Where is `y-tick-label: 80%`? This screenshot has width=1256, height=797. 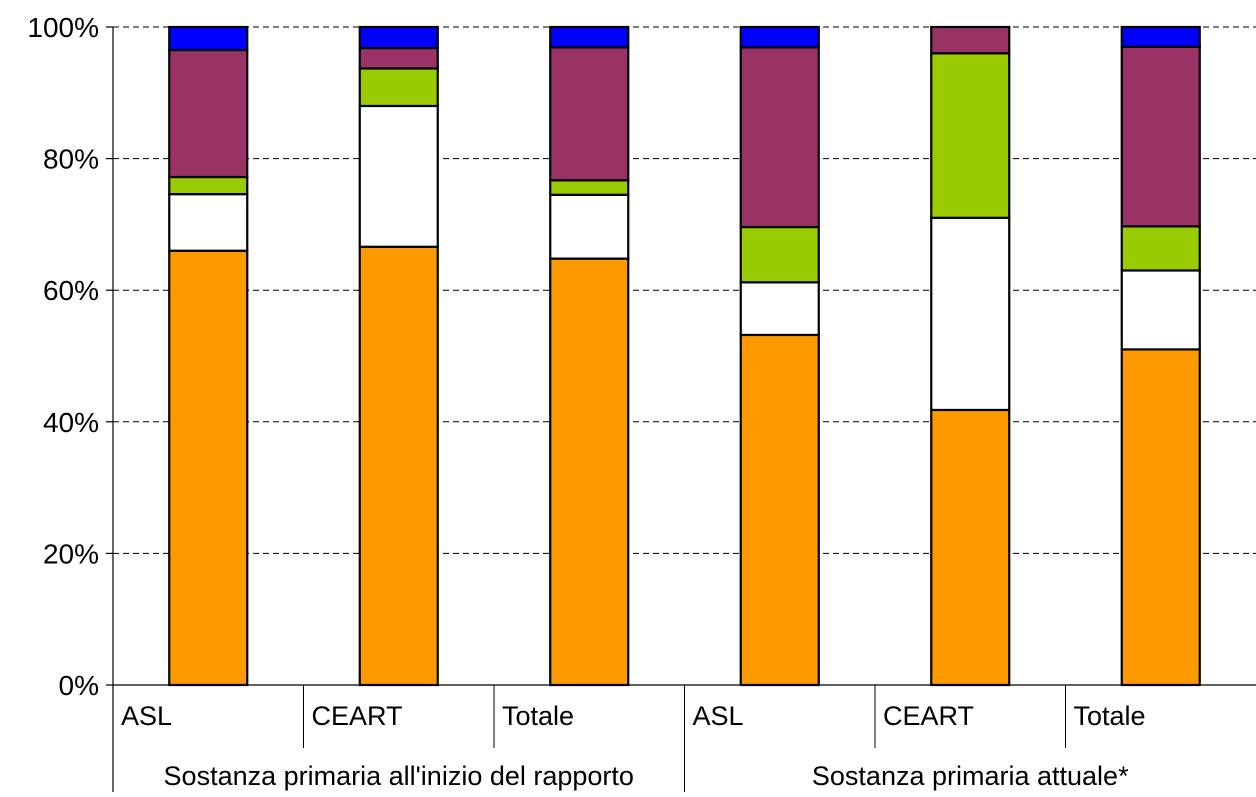 y-tick-label: 80% is located at coordinates (71, 159).